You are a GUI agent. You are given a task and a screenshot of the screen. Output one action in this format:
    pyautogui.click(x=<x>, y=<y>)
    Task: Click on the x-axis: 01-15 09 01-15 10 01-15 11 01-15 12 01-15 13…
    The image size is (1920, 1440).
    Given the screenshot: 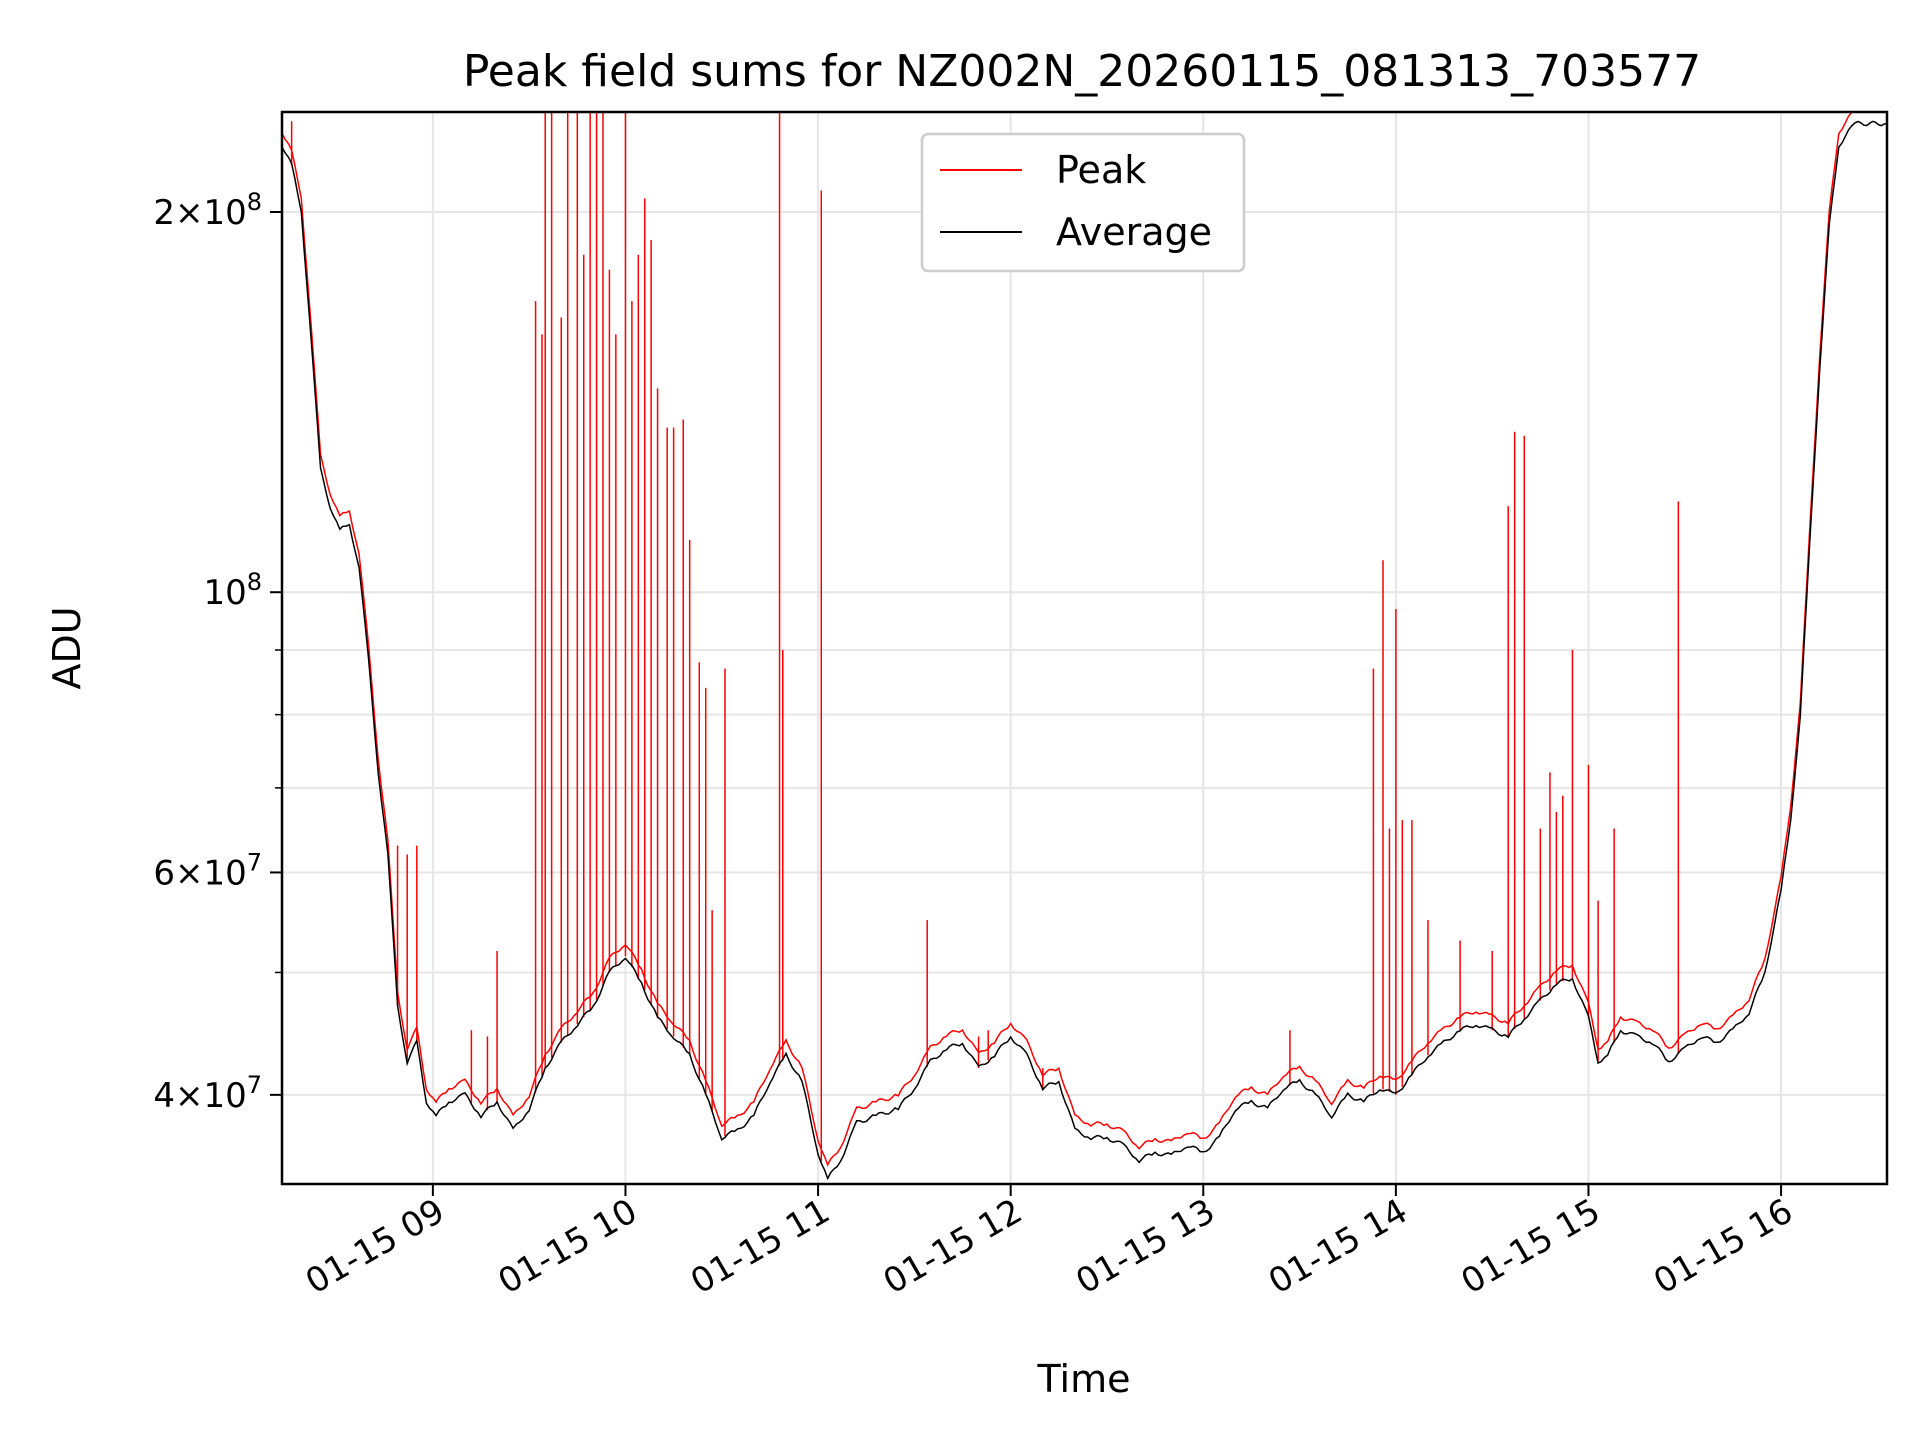 What is the action you would take?
    pyautogui.click(x=1049, y=1243)
    